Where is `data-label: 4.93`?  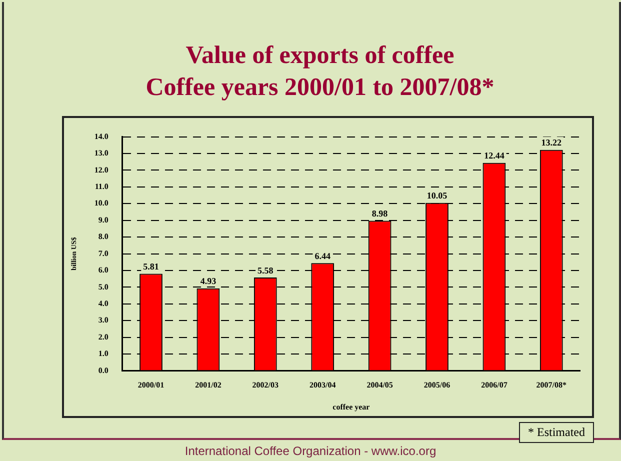
data-label: 4.93 is located at coordinates (208, 281).